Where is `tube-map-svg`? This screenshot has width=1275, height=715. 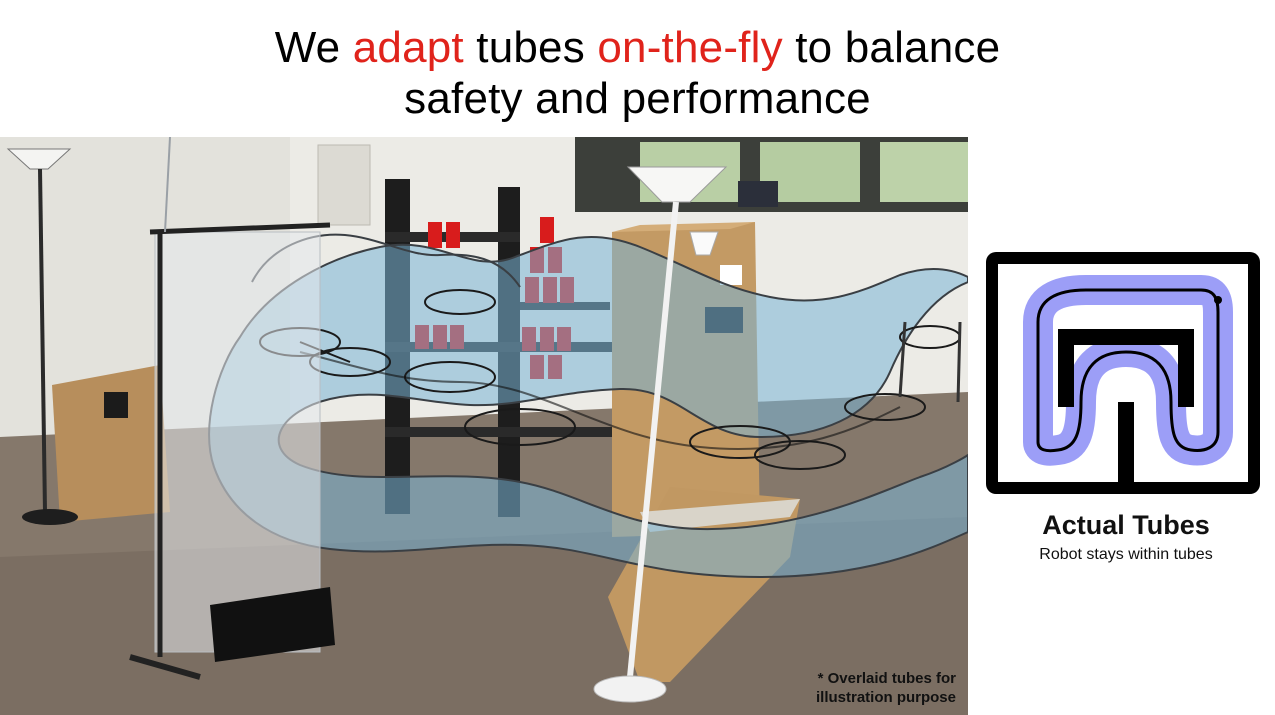
tube-map-svg is located at coordinates (1123, 373).